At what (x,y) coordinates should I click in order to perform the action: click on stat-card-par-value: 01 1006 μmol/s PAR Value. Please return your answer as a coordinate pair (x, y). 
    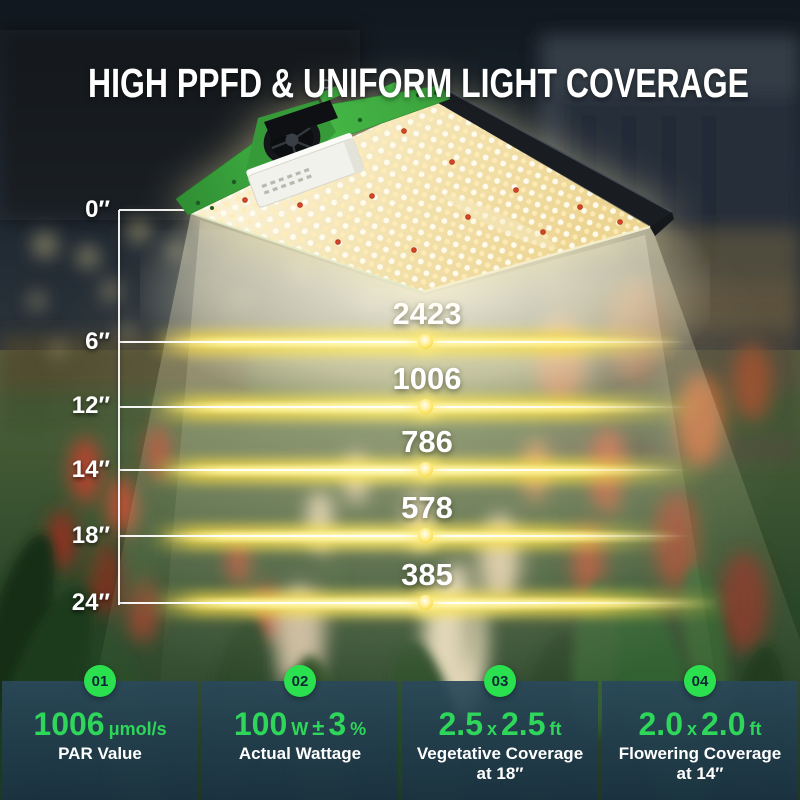
    Looking at the image, I should click on (100, 732).